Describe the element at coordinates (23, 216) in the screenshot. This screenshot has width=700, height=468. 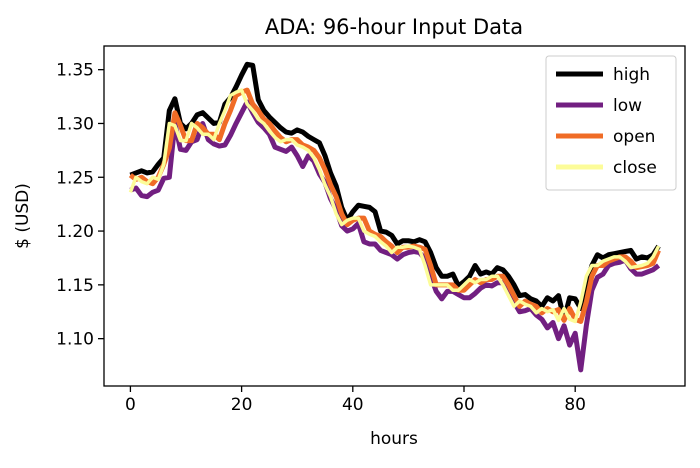
I see `y-axis-label: $ (USD)` at that location.